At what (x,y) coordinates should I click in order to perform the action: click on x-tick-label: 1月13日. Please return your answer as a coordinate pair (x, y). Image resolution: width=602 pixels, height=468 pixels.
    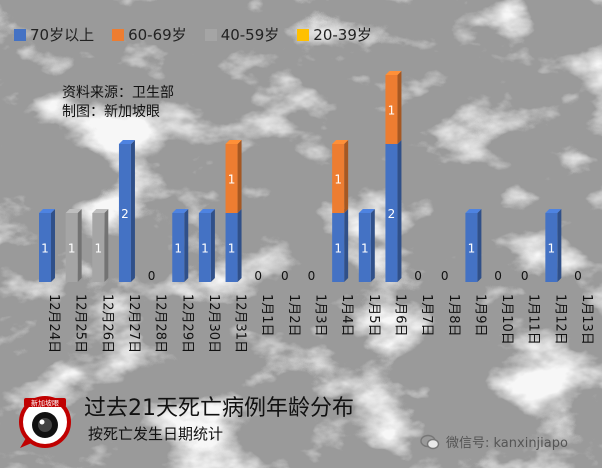
    Looking at the image, I should click on (586, 319).